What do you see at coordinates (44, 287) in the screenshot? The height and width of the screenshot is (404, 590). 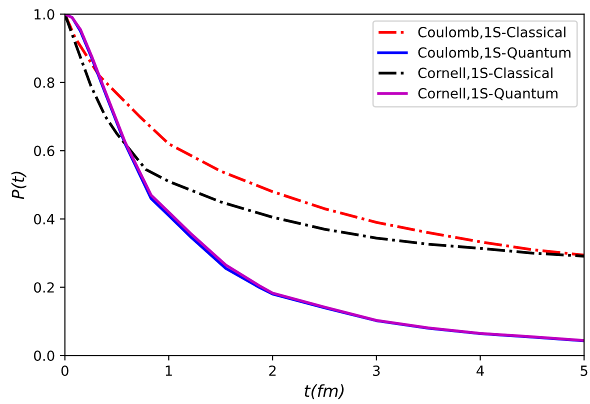 I see `y-tick-label: 0.2` at bounding box center [44, 287].